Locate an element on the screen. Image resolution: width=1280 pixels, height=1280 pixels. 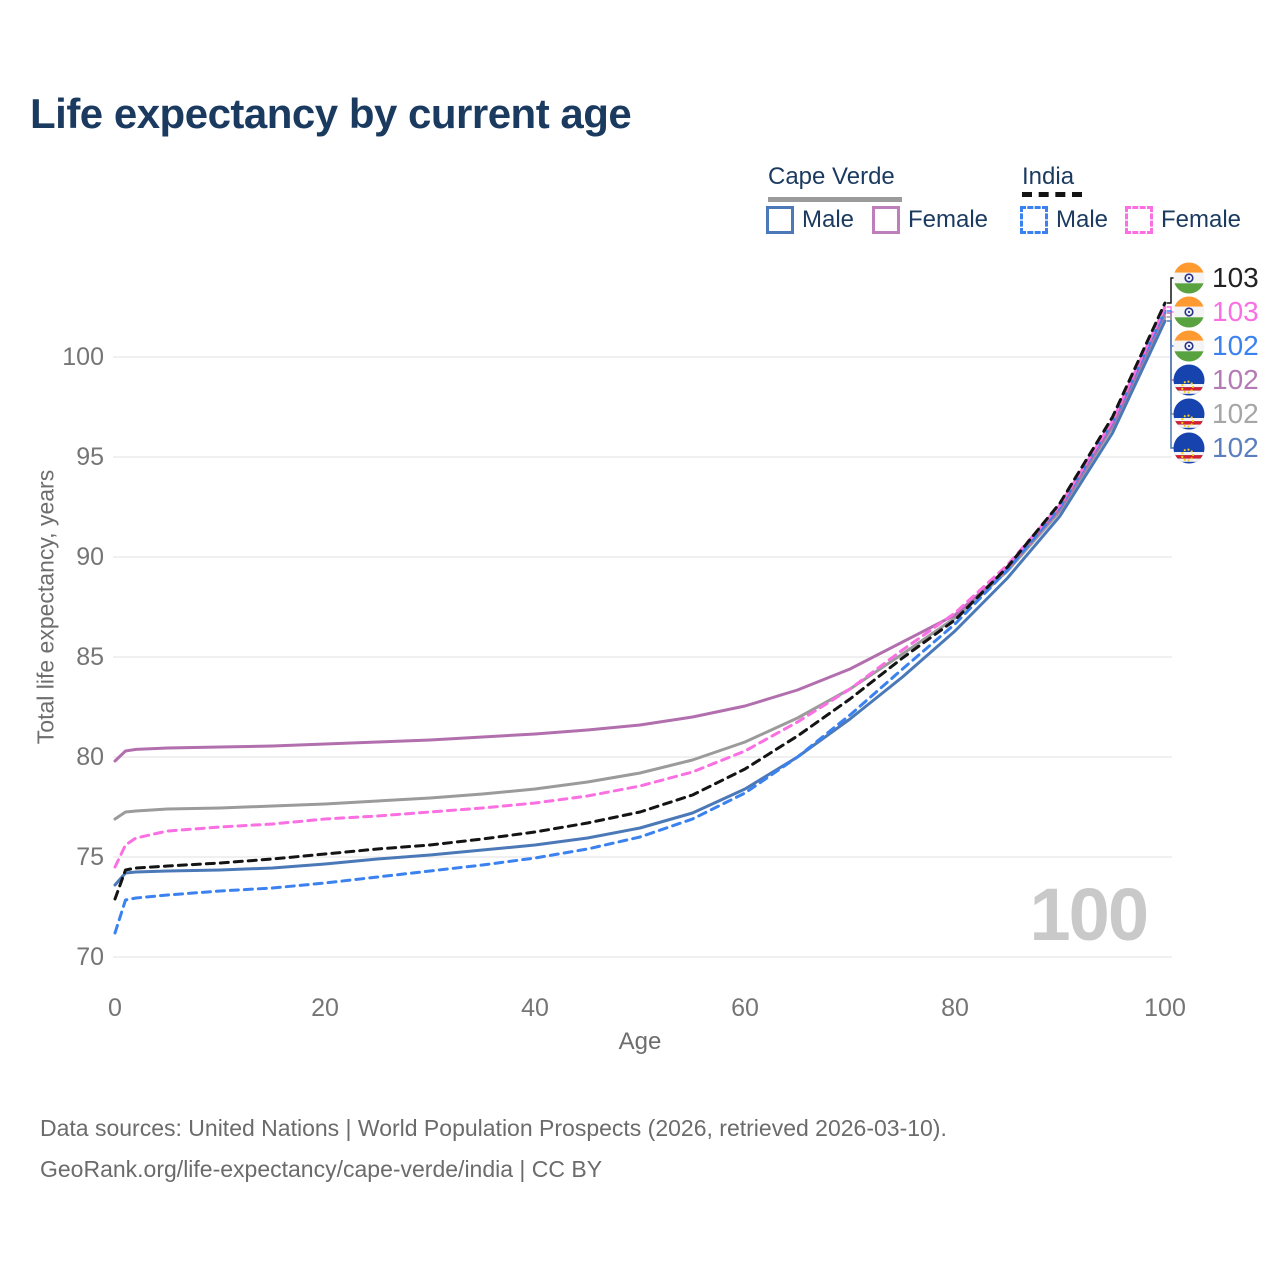
end-value-label-india-male: 102 is located at coordinates (1235, 345).